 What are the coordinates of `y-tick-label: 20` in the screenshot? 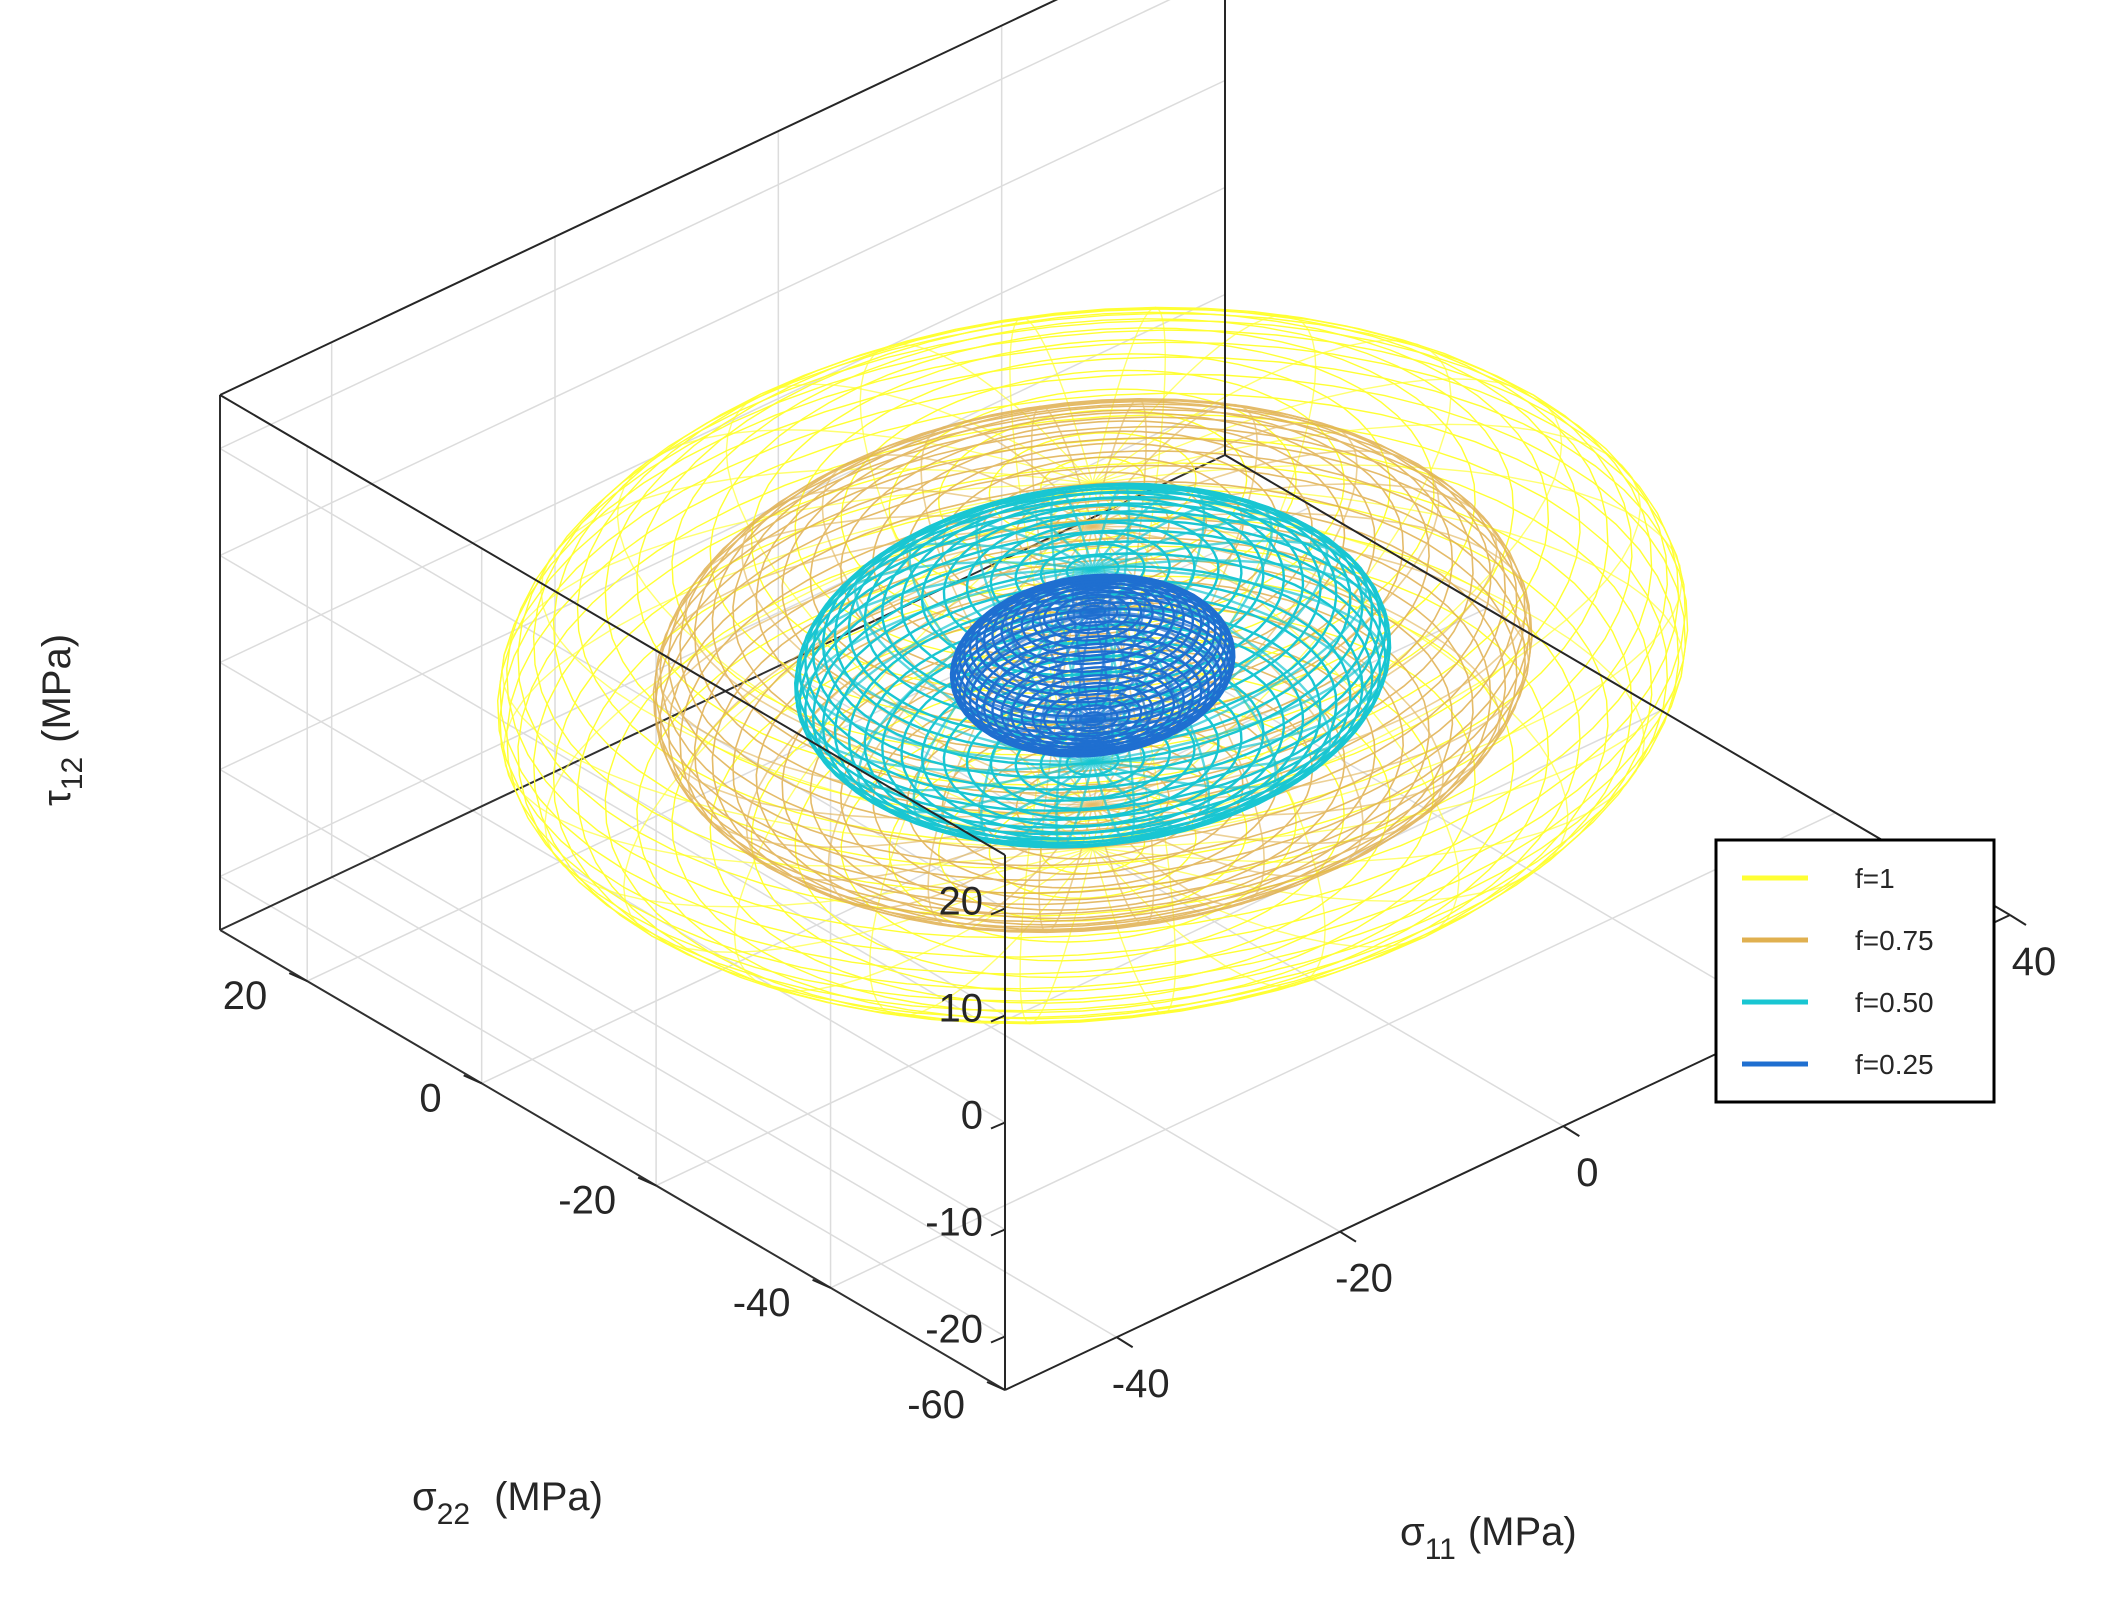 It's located at (245, 996).